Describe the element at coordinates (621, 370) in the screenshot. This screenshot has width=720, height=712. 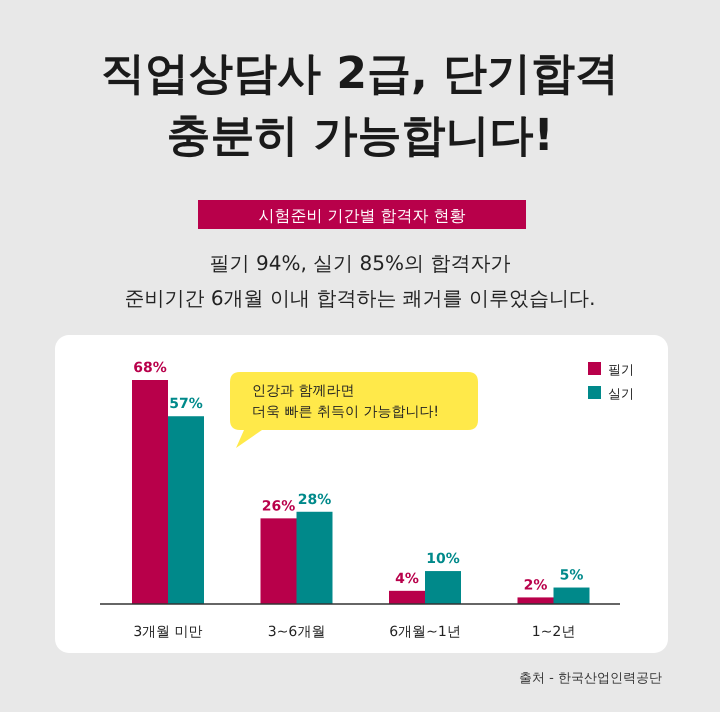
I see `legend-label: 필기` at that location.